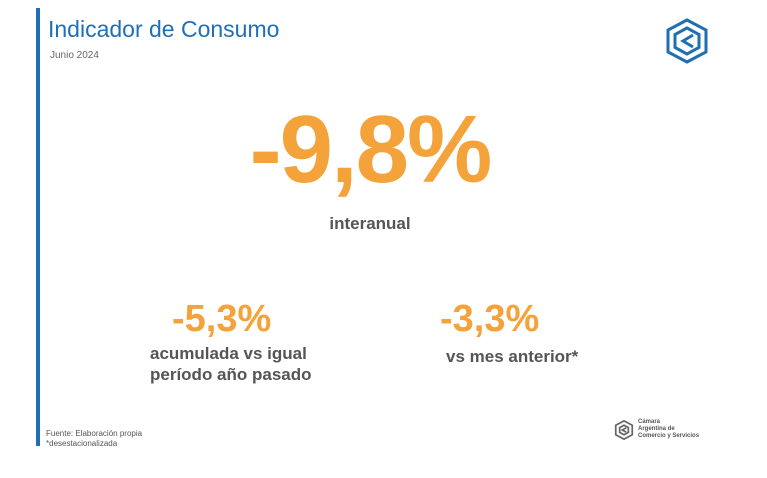 Image resolution: width=767 pixels, height=478 pixels. I want to click on org-logo-icon, so click(624, 430).